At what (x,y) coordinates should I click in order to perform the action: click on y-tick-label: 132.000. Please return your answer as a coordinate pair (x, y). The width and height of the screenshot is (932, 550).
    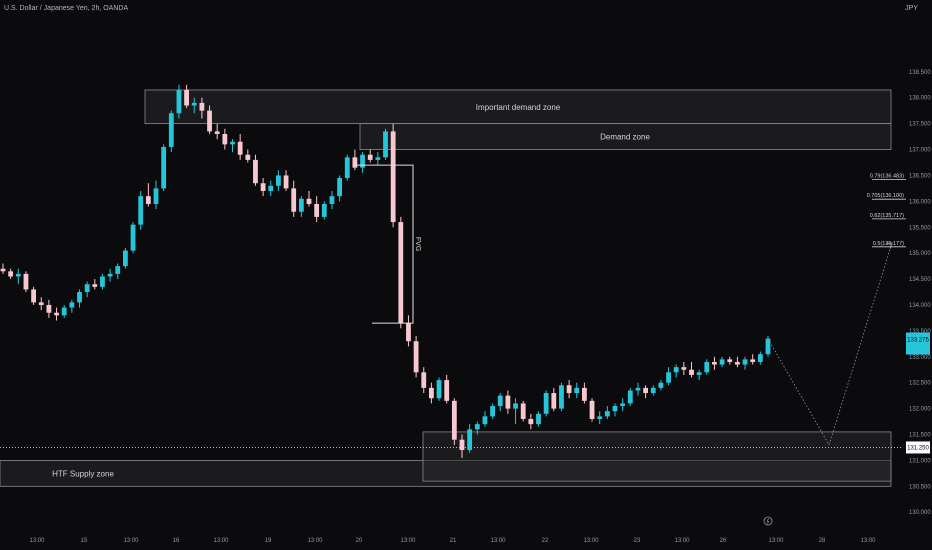
    Looking at the image, I should click on (920, 410).